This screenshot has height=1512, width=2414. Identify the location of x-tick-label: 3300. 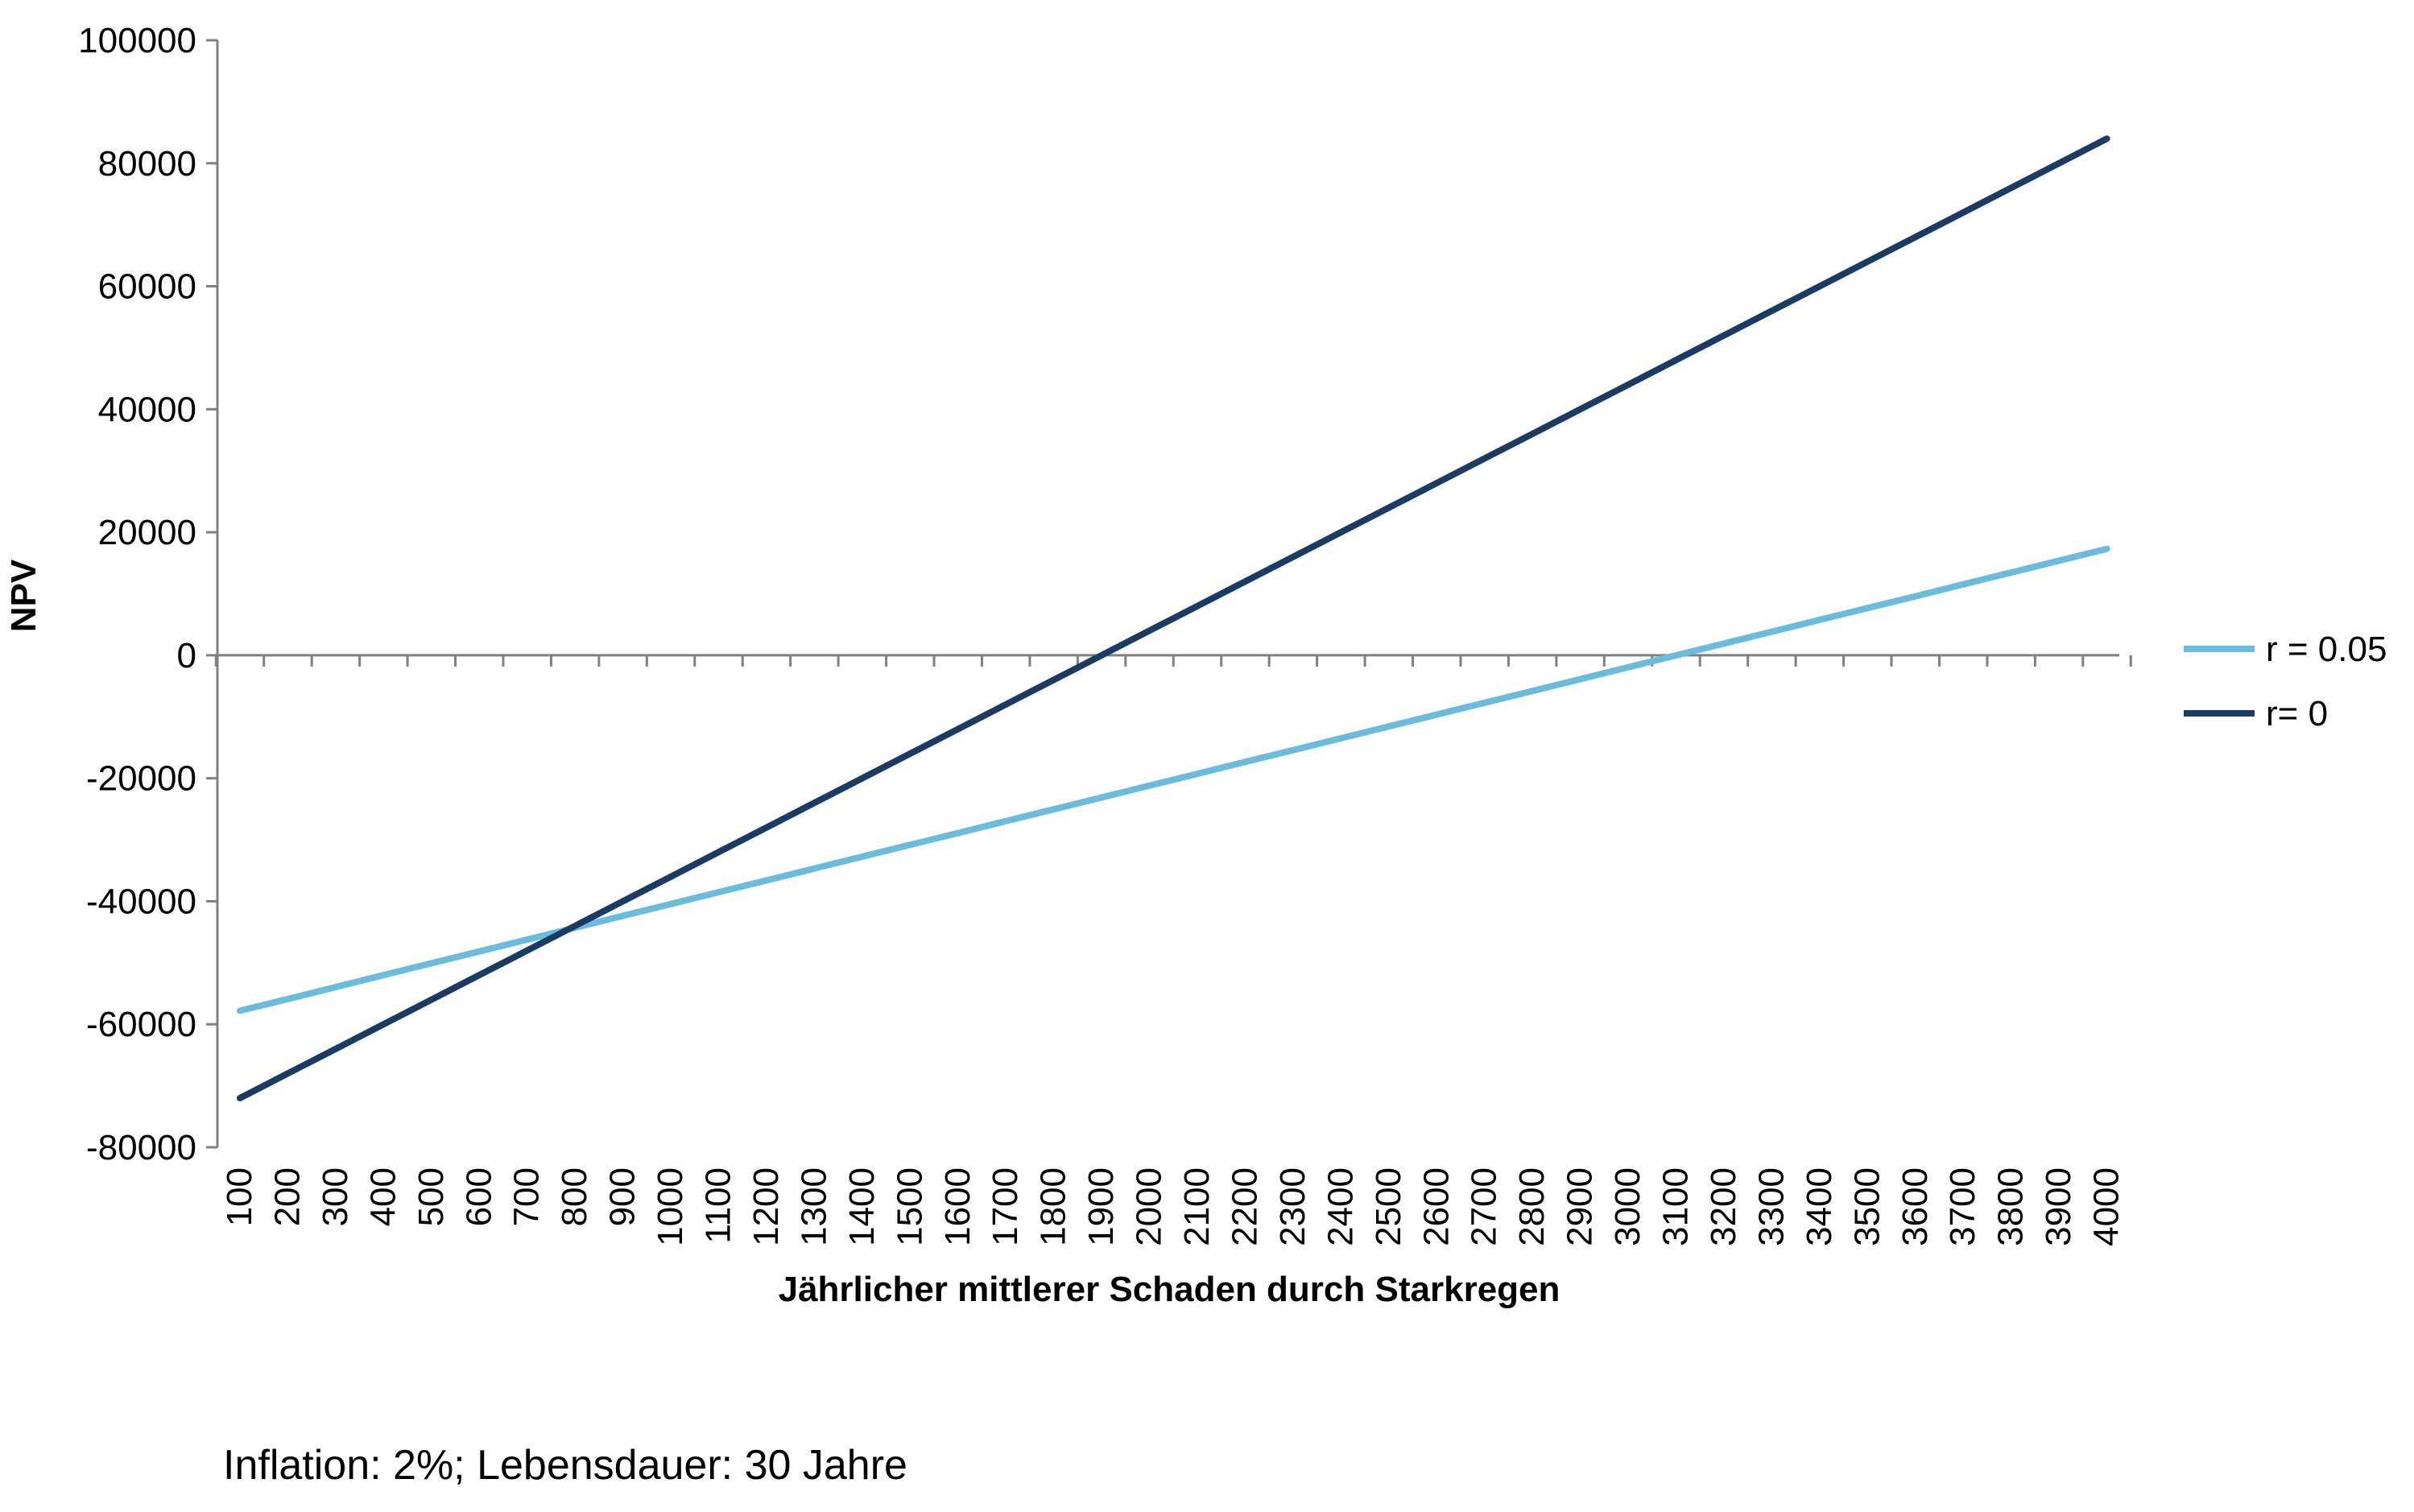
(1771, 1206).